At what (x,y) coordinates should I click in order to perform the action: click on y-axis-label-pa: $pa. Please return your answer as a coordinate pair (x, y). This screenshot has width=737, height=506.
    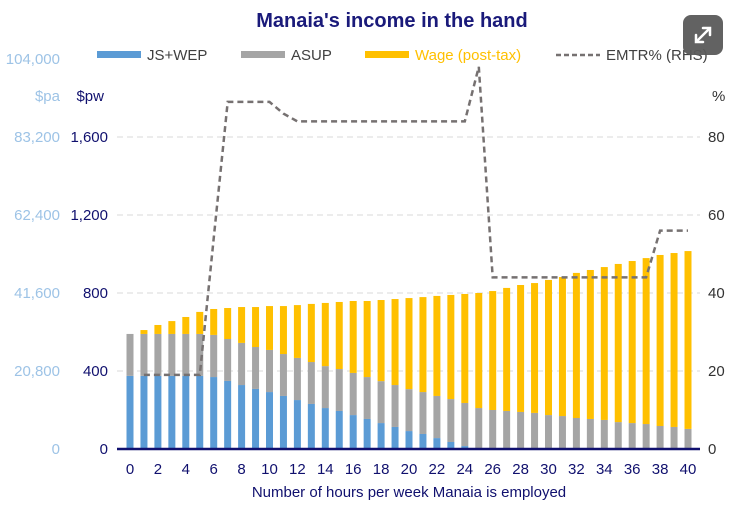
    Looking at the image, I should click on (48, 96).